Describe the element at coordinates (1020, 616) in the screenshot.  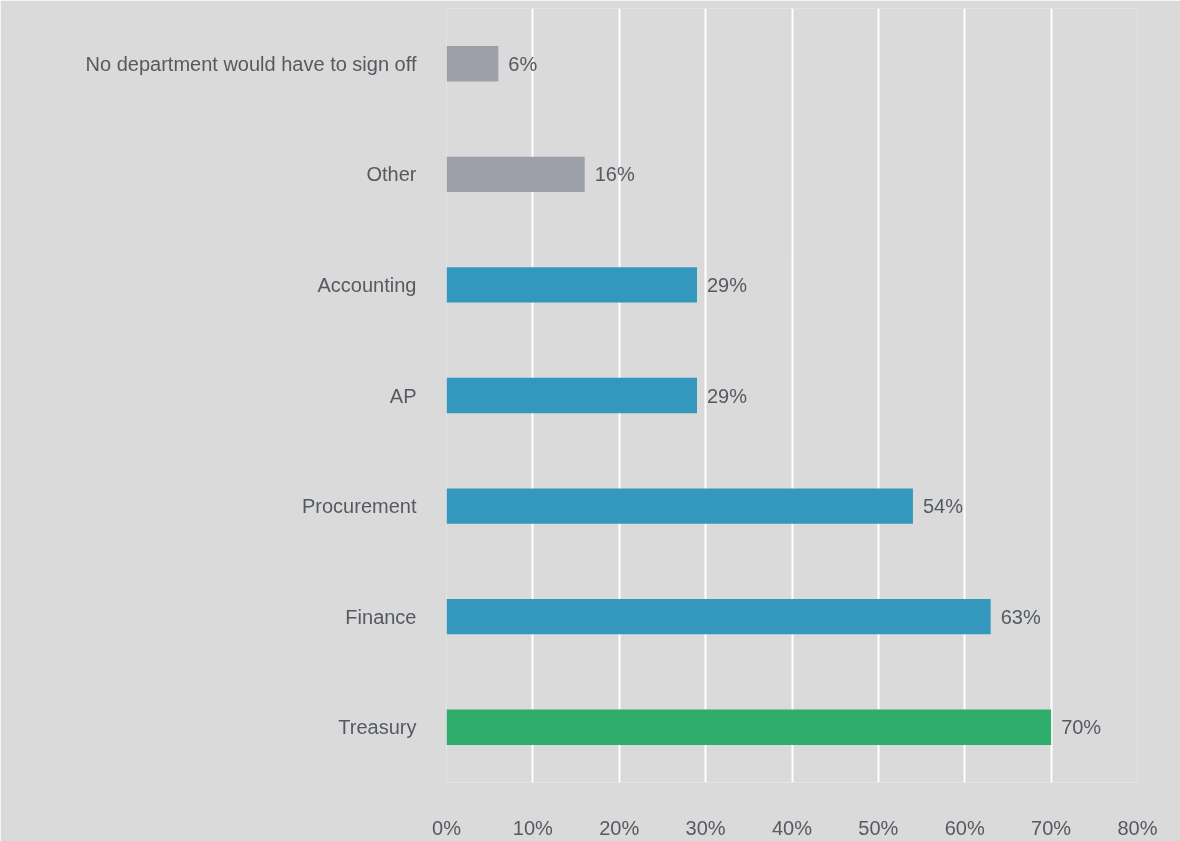
I see `data-label: 63%` at that location.